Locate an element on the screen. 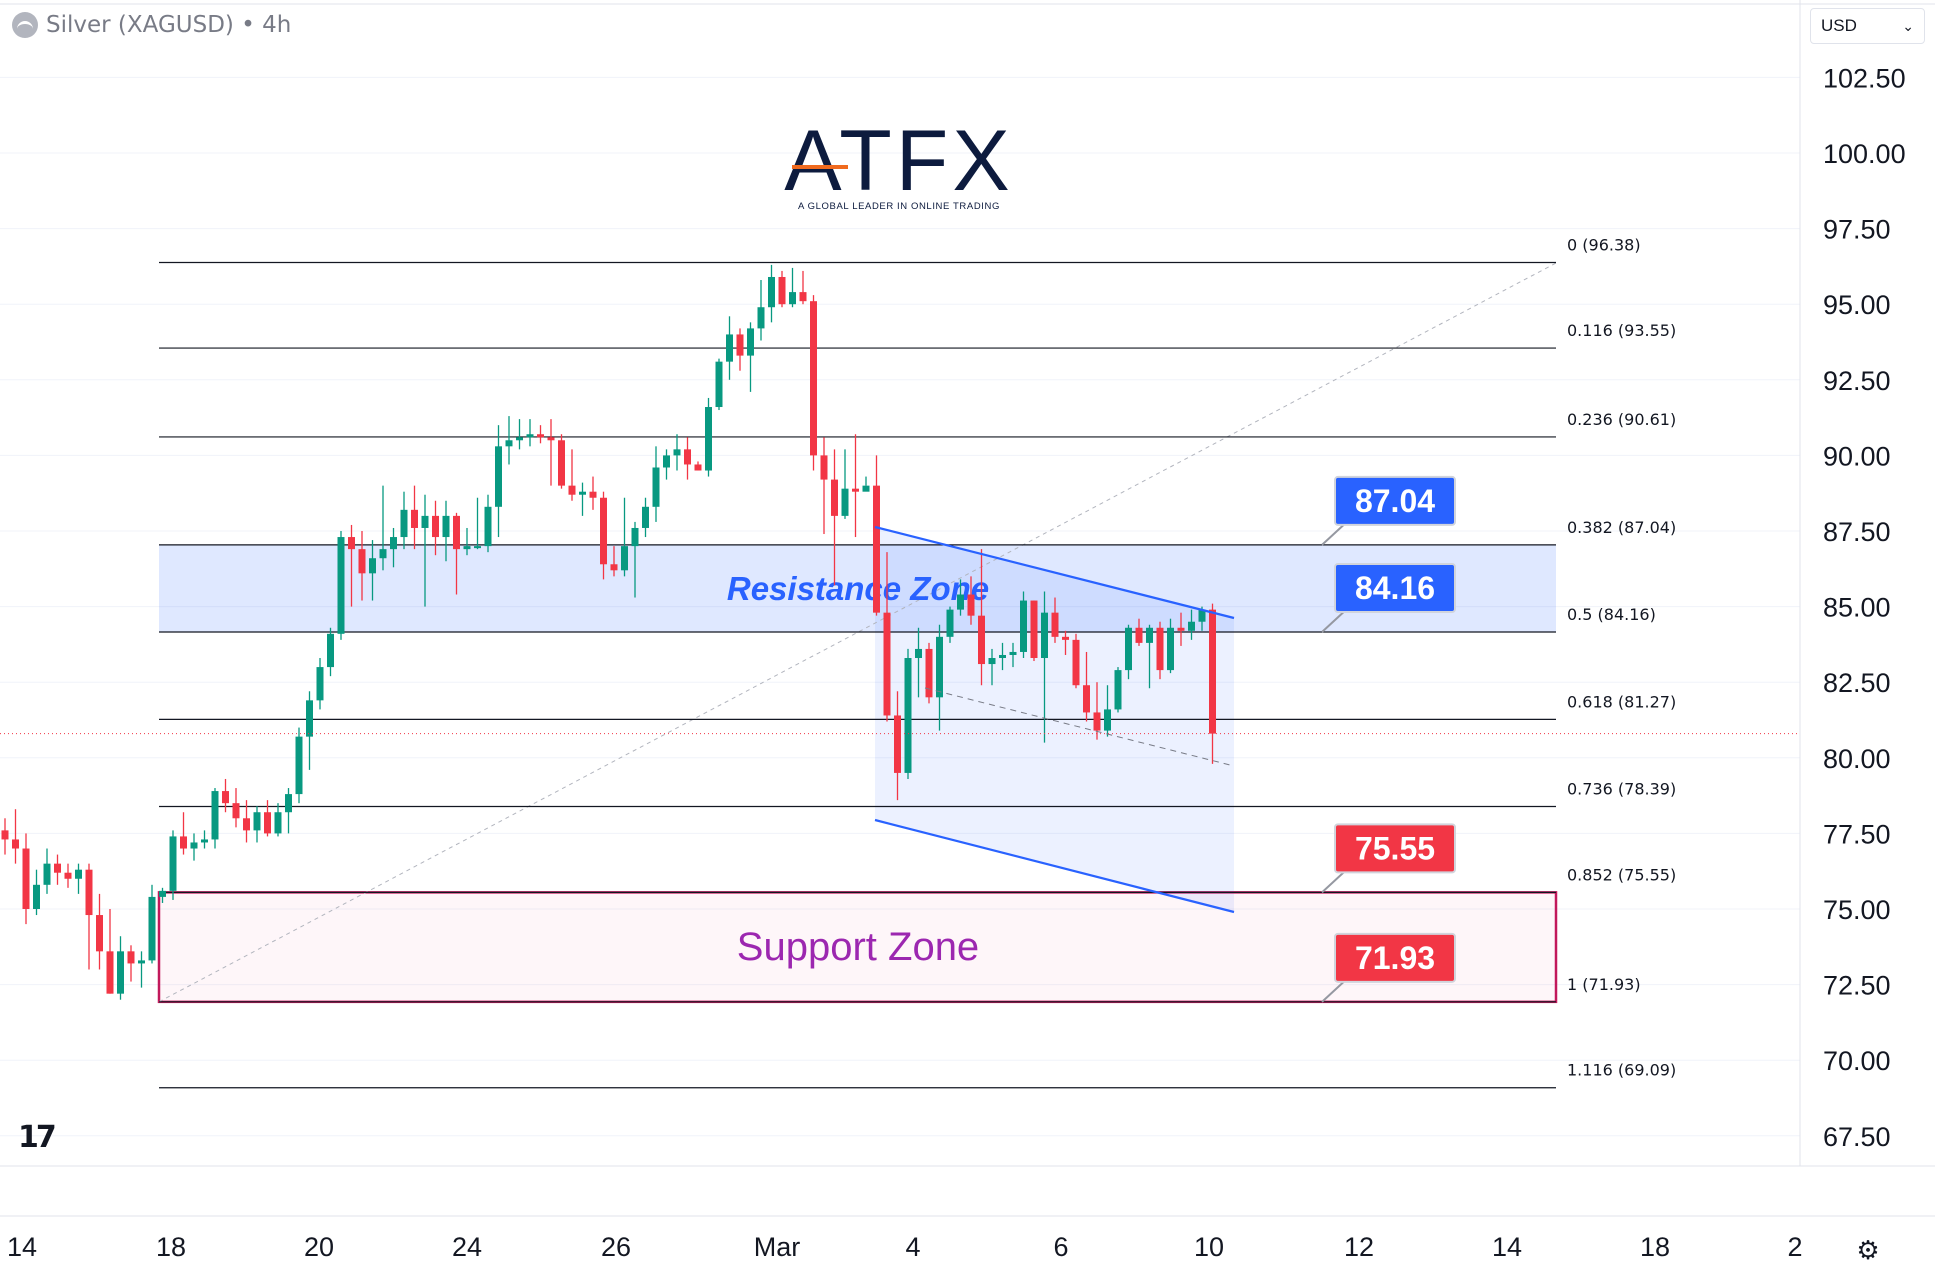 The height and width of the screenshot is (1281, 1935). price-tick-label: 92.50 is located at coordinates (1857, 381).